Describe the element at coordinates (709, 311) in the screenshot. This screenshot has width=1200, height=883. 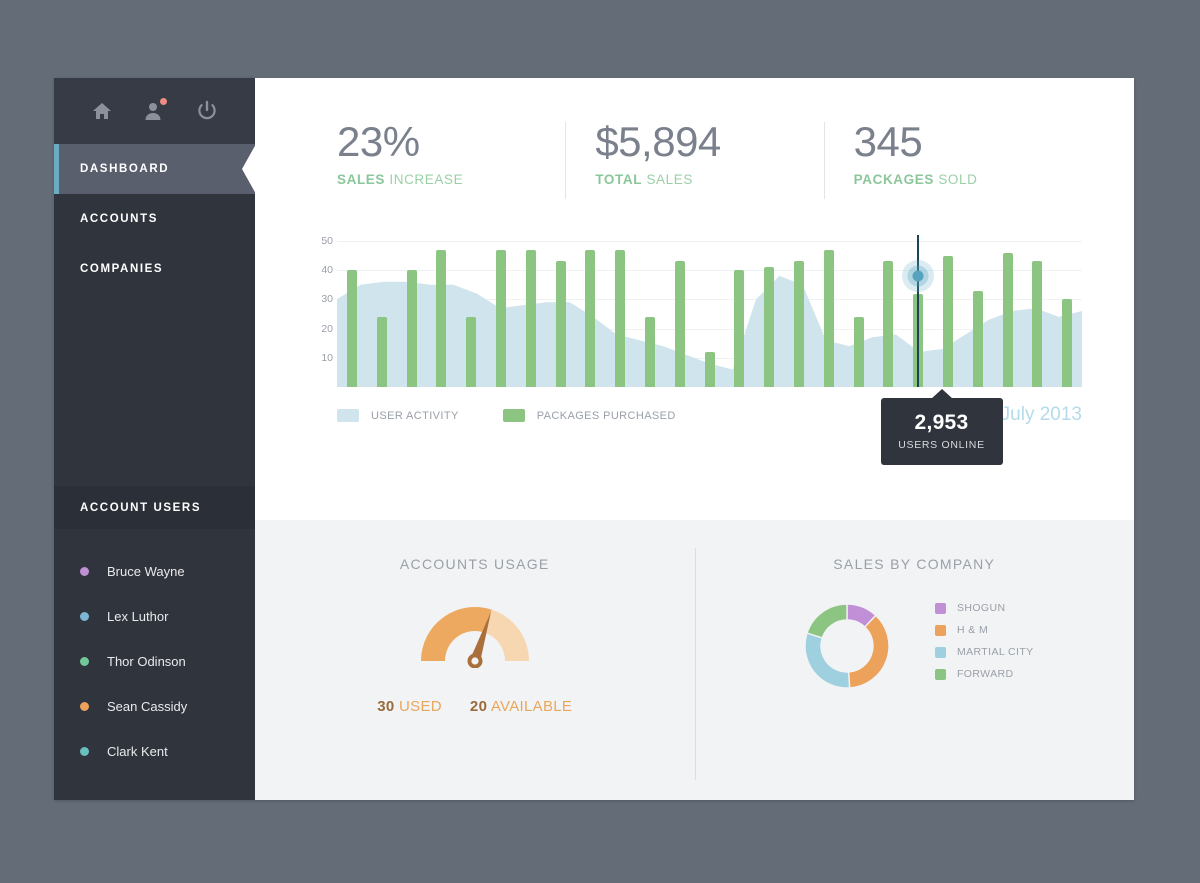
I see `packages-purchased-bars` at that location.